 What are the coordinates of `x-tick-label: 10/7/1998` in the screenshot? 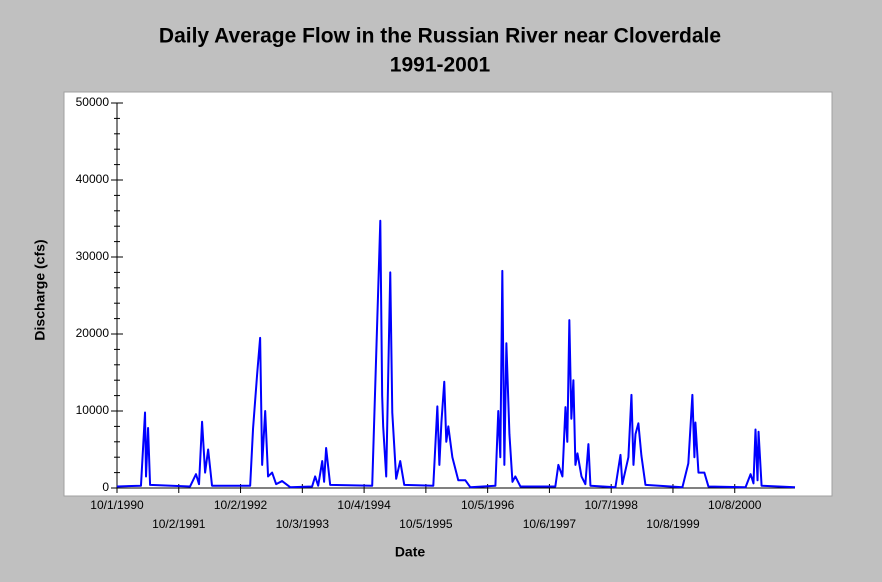 It's located at (612, 505).